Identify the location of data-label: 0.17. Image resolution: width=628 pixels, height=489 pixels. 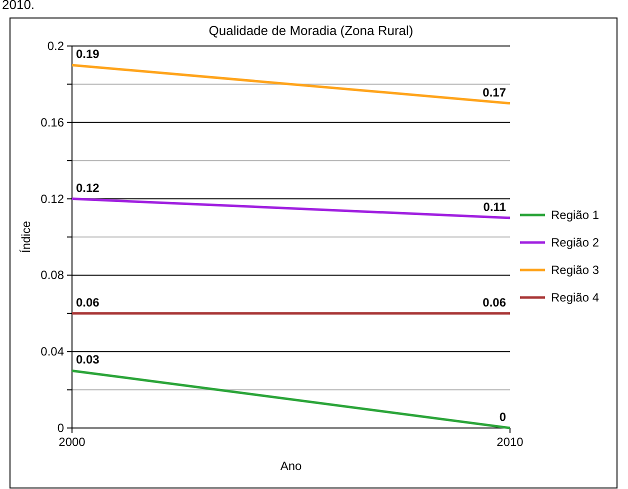
(494, 92).